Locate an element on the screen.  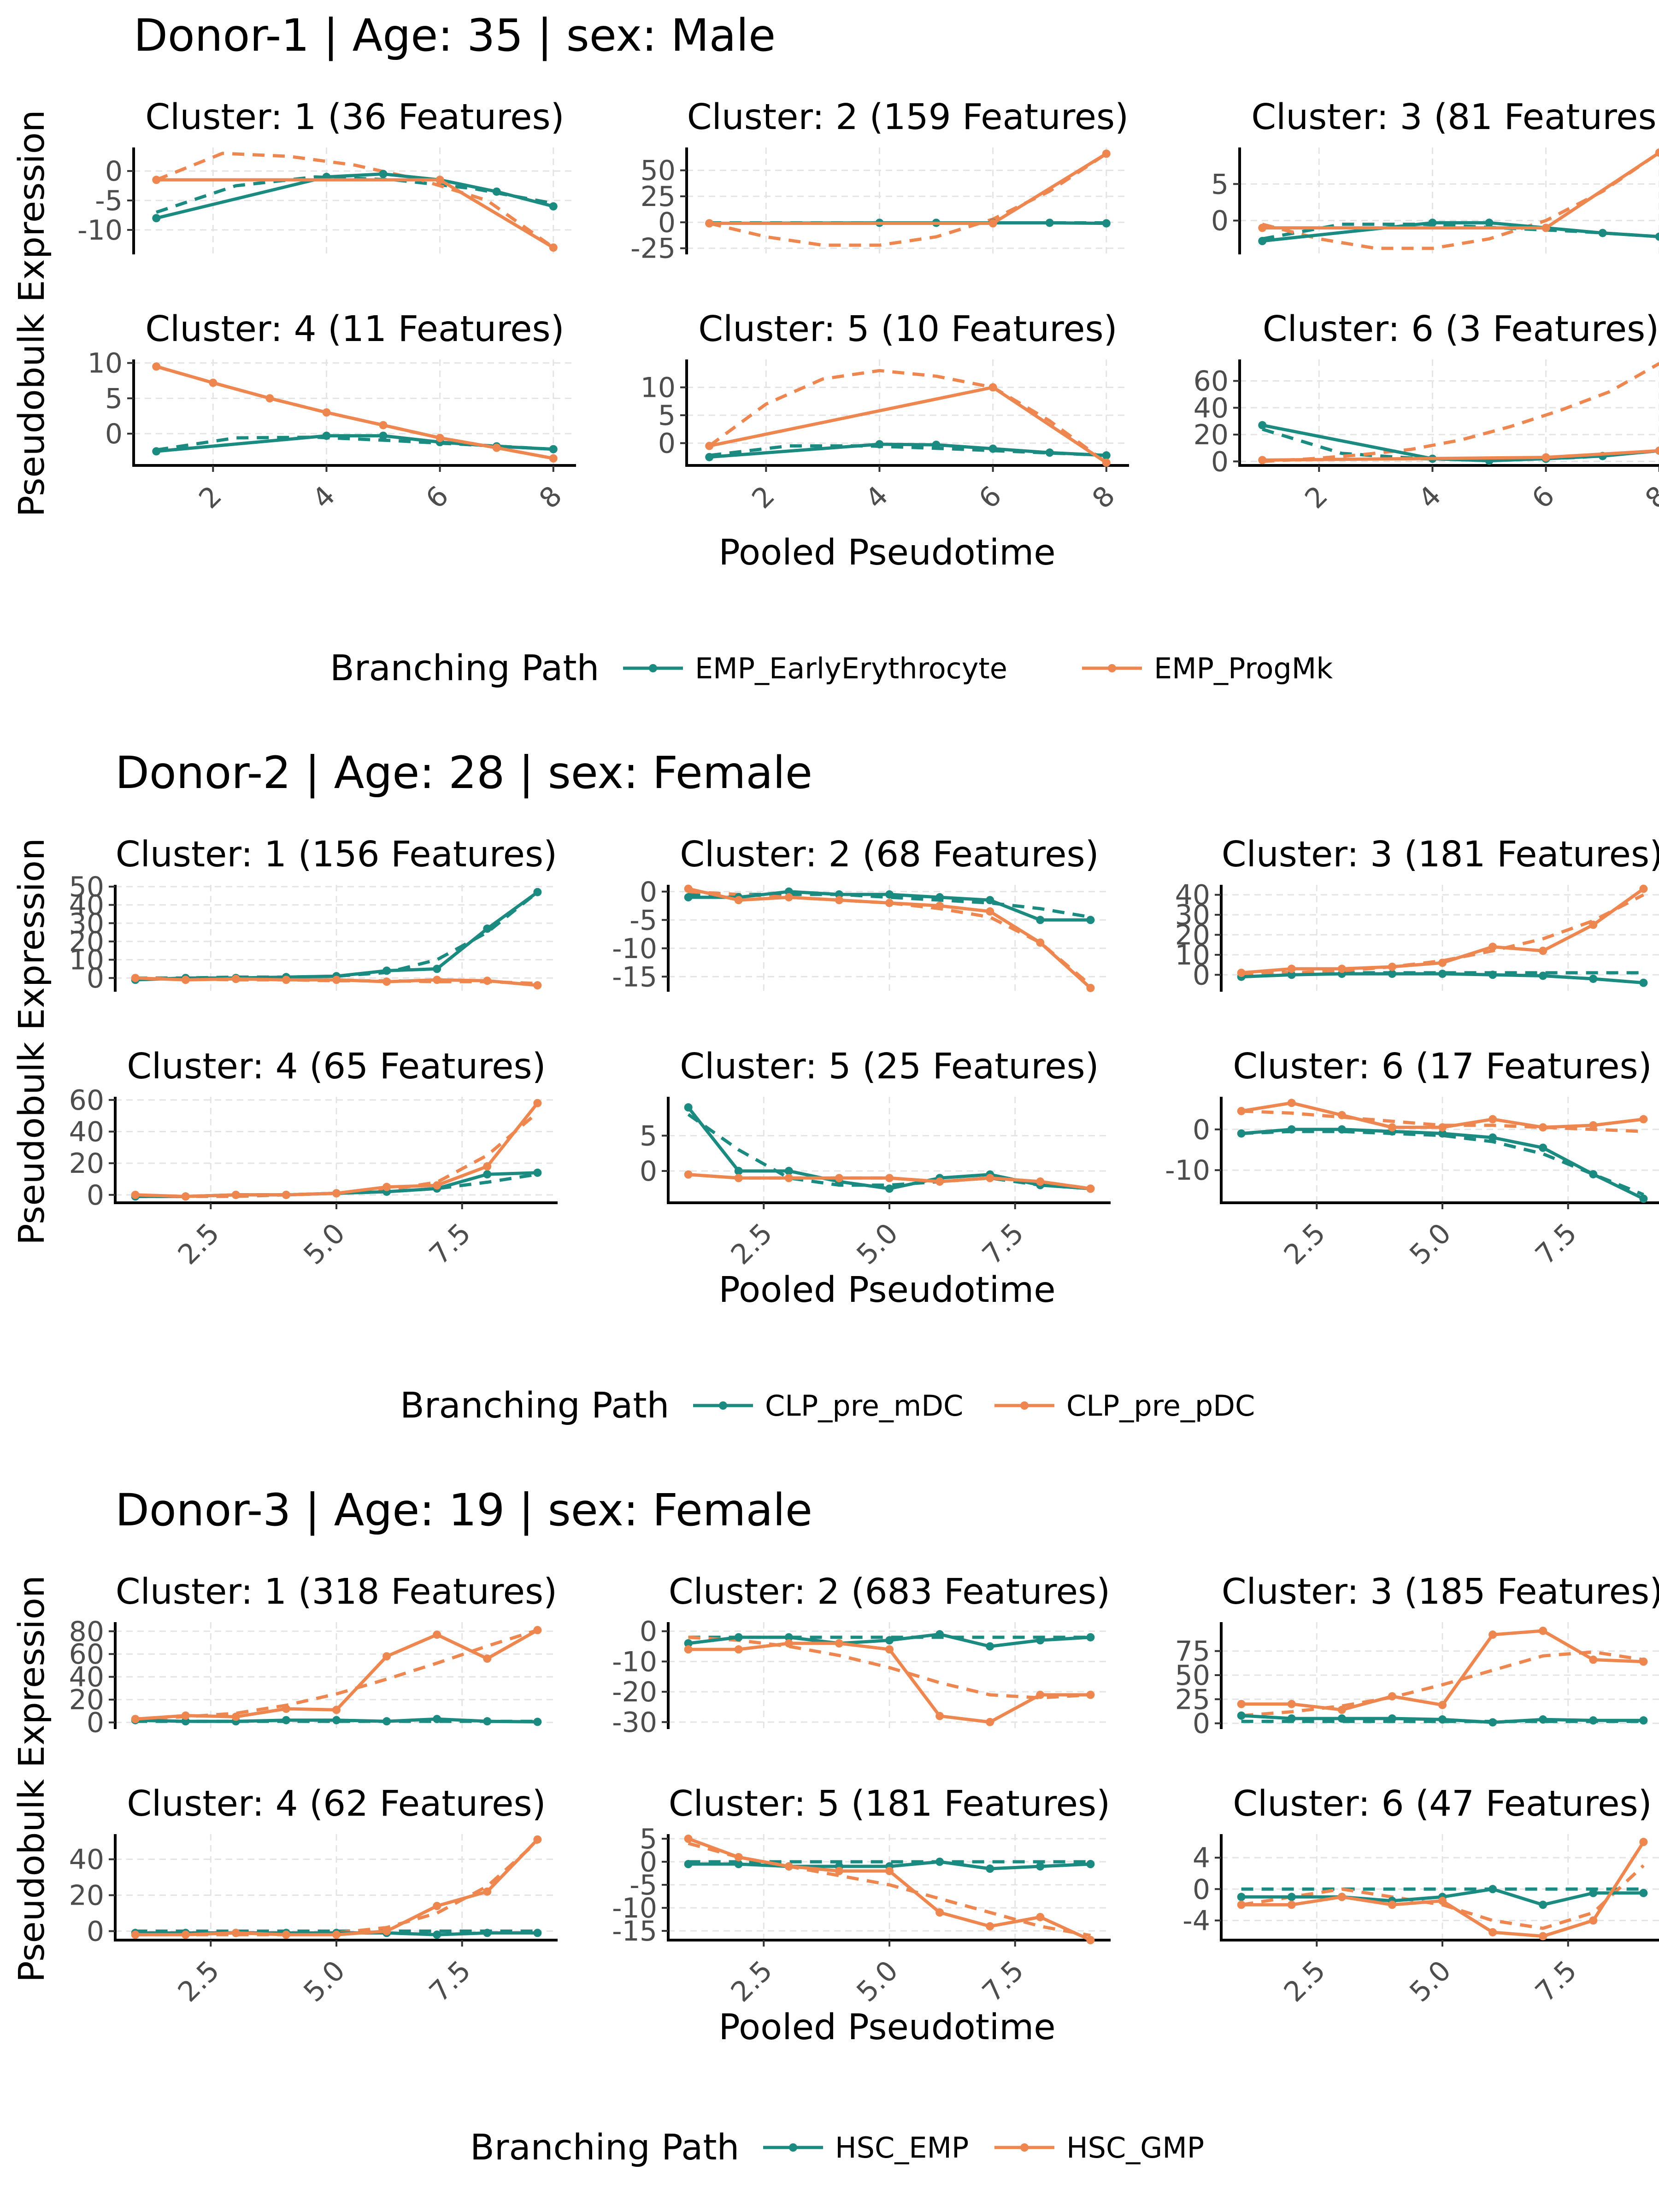
y-tick-label: 75 is located at coordinates (1192, 1651).